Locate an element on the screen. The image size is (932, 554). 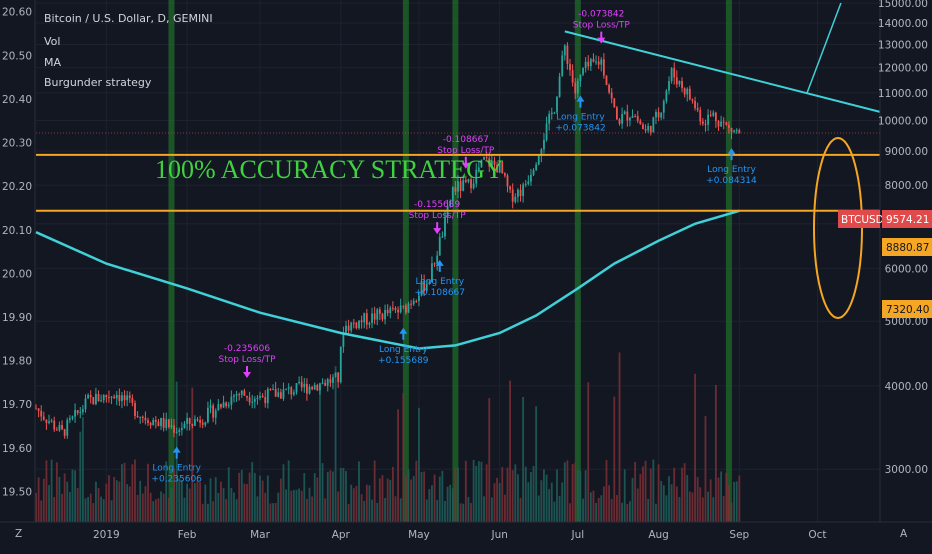
time-axis-tick: Oct is located at coordinates (817, 535).